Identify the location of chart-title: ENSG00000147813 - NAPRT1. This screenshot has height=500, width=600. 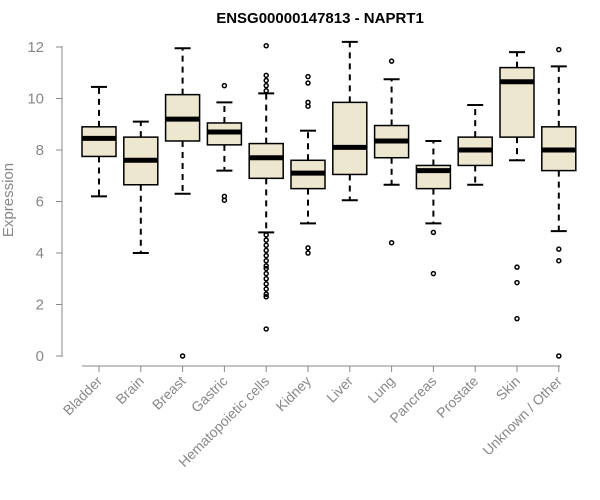
(320, 18).